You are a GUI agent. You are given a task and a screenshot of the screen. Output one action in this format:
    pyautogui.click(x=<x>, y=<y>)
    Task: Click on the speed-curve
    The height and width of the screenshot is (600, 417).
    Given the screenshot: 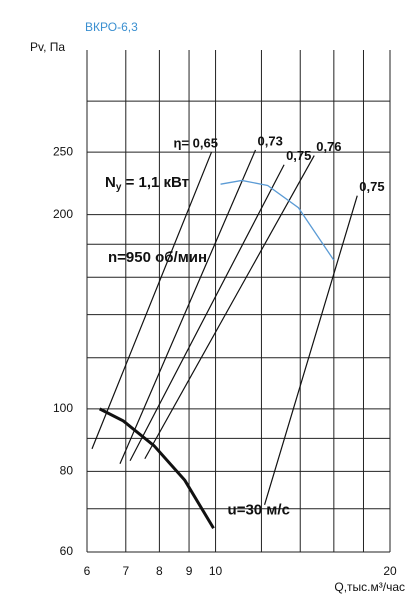 What is the action you would take?
    pyautogui.click(x=156, y=468)
    